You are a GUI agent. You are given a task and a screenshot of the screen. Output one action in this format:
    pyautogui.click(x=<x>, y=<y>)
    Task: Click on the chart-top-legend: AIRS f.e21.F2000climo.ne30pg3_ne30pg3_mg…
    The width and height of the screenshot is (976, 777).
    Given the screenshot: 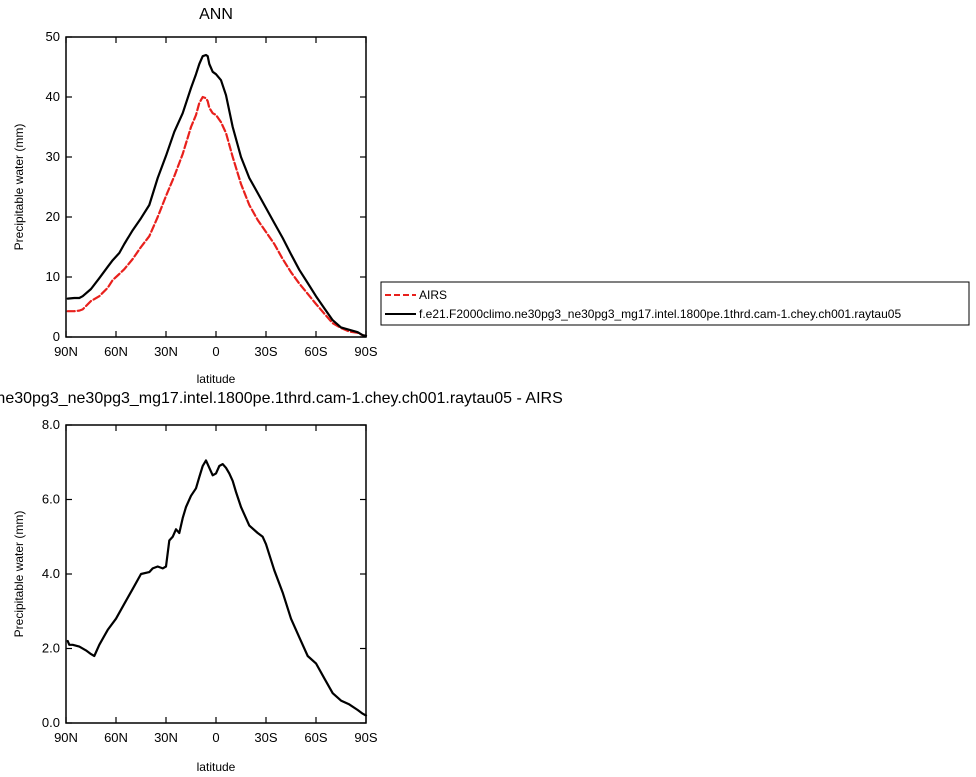 What is the action you would take?
    pyautogui.click(x=675, y=303)
    